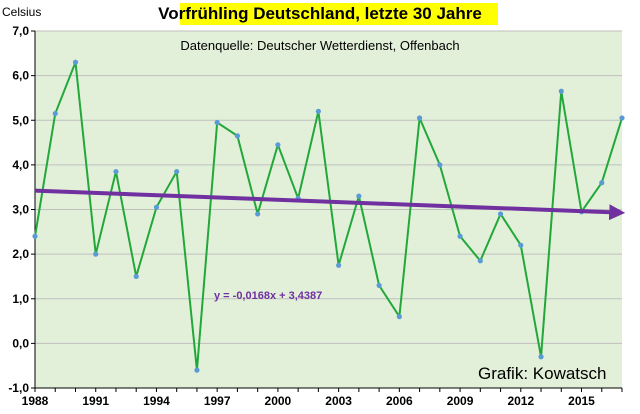 The width and height of the screenshot is (640, 414). I want to click on trendline, so click(330, 204).